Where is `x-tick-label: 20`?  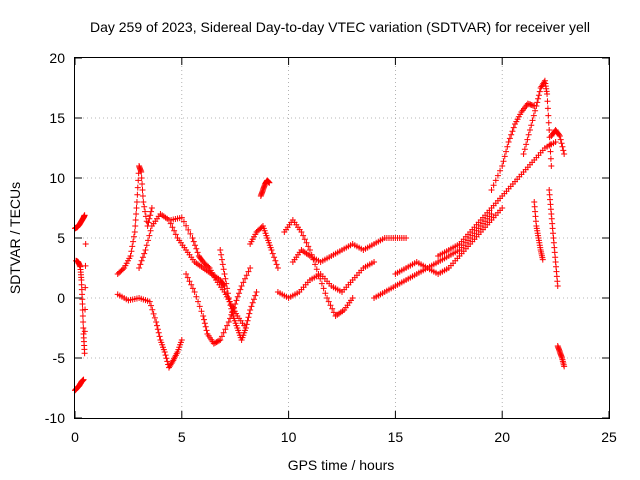
x-tick-label: 20 is located at coordinates (502, 437).